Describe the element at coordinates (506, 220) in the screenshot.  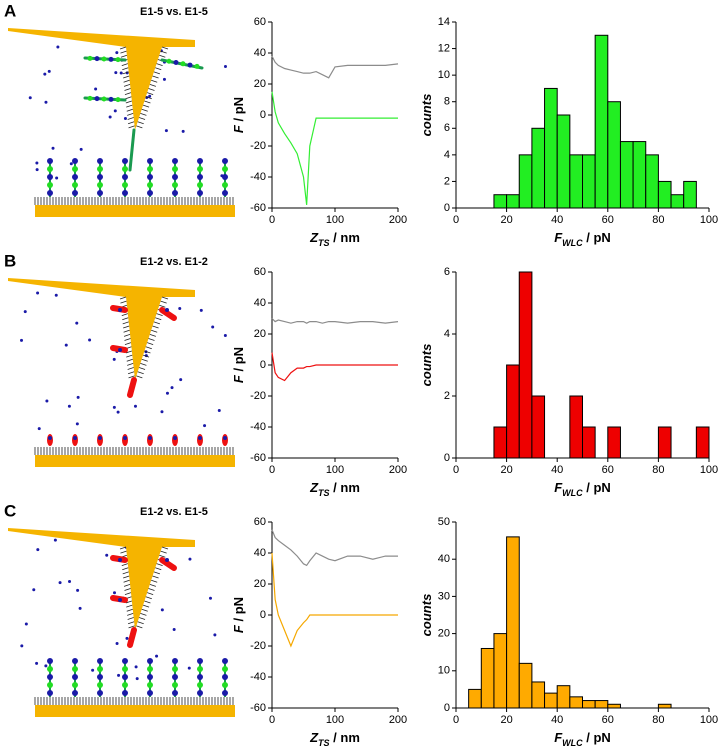
I see `x-tick-label: 20` at that location.